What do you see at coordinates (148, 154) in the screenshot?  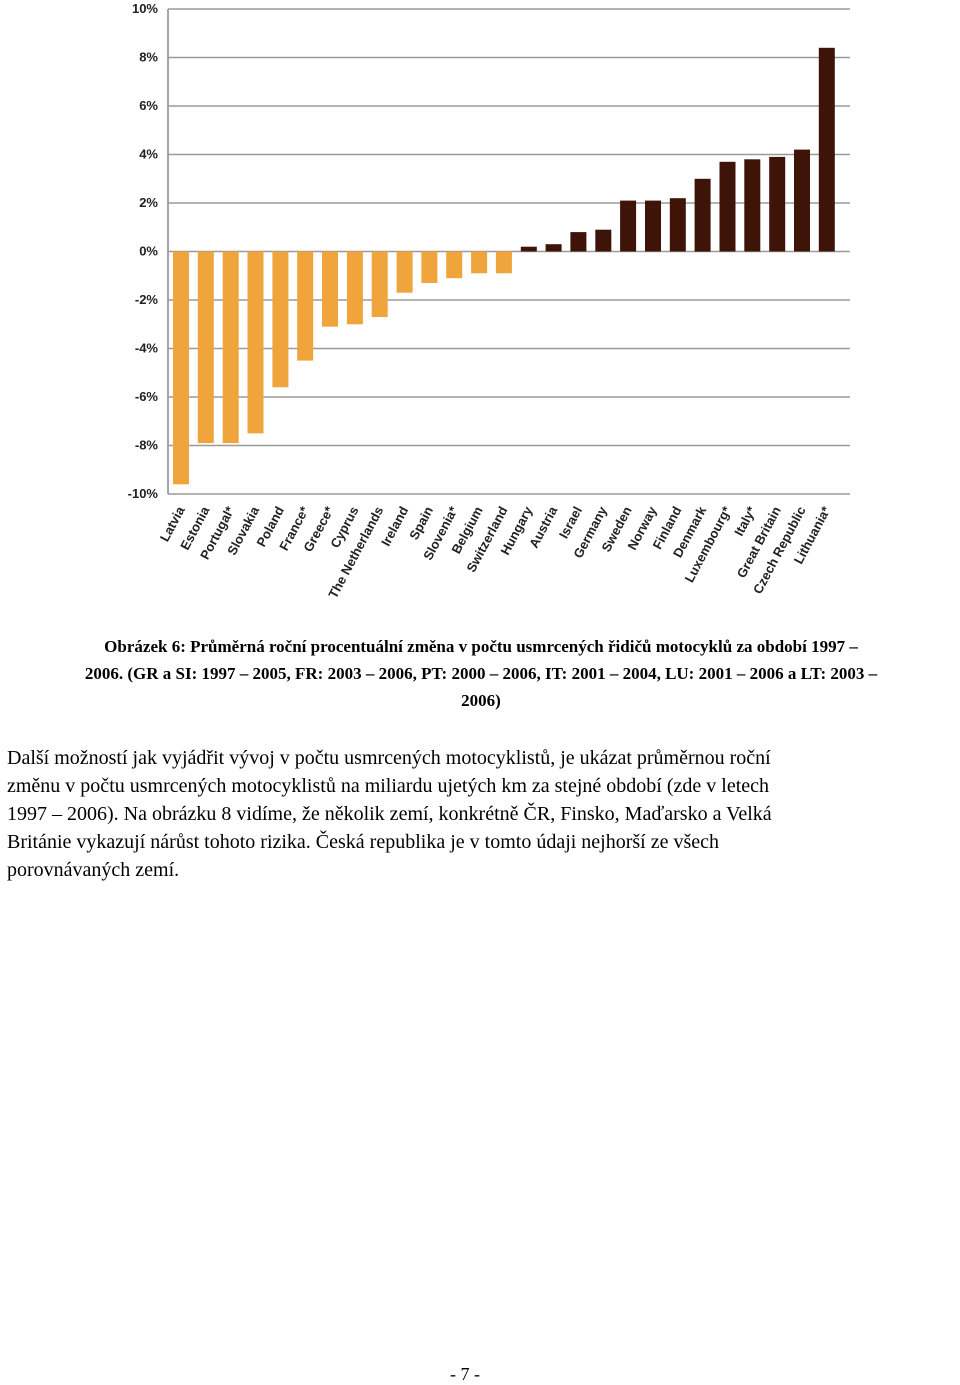 I see `y-tick-label: 4%` at bounding box center [148, 154].